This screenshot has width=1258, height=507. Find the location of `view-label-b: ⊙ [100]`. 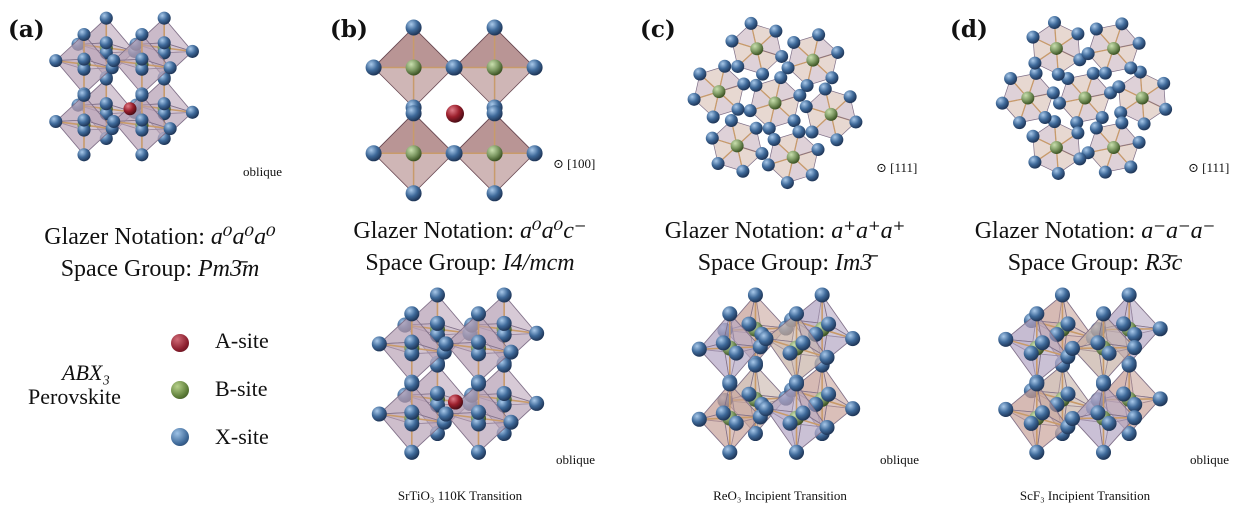

view-label-b: ⊙ [100] is located at coordinates (574, 163).